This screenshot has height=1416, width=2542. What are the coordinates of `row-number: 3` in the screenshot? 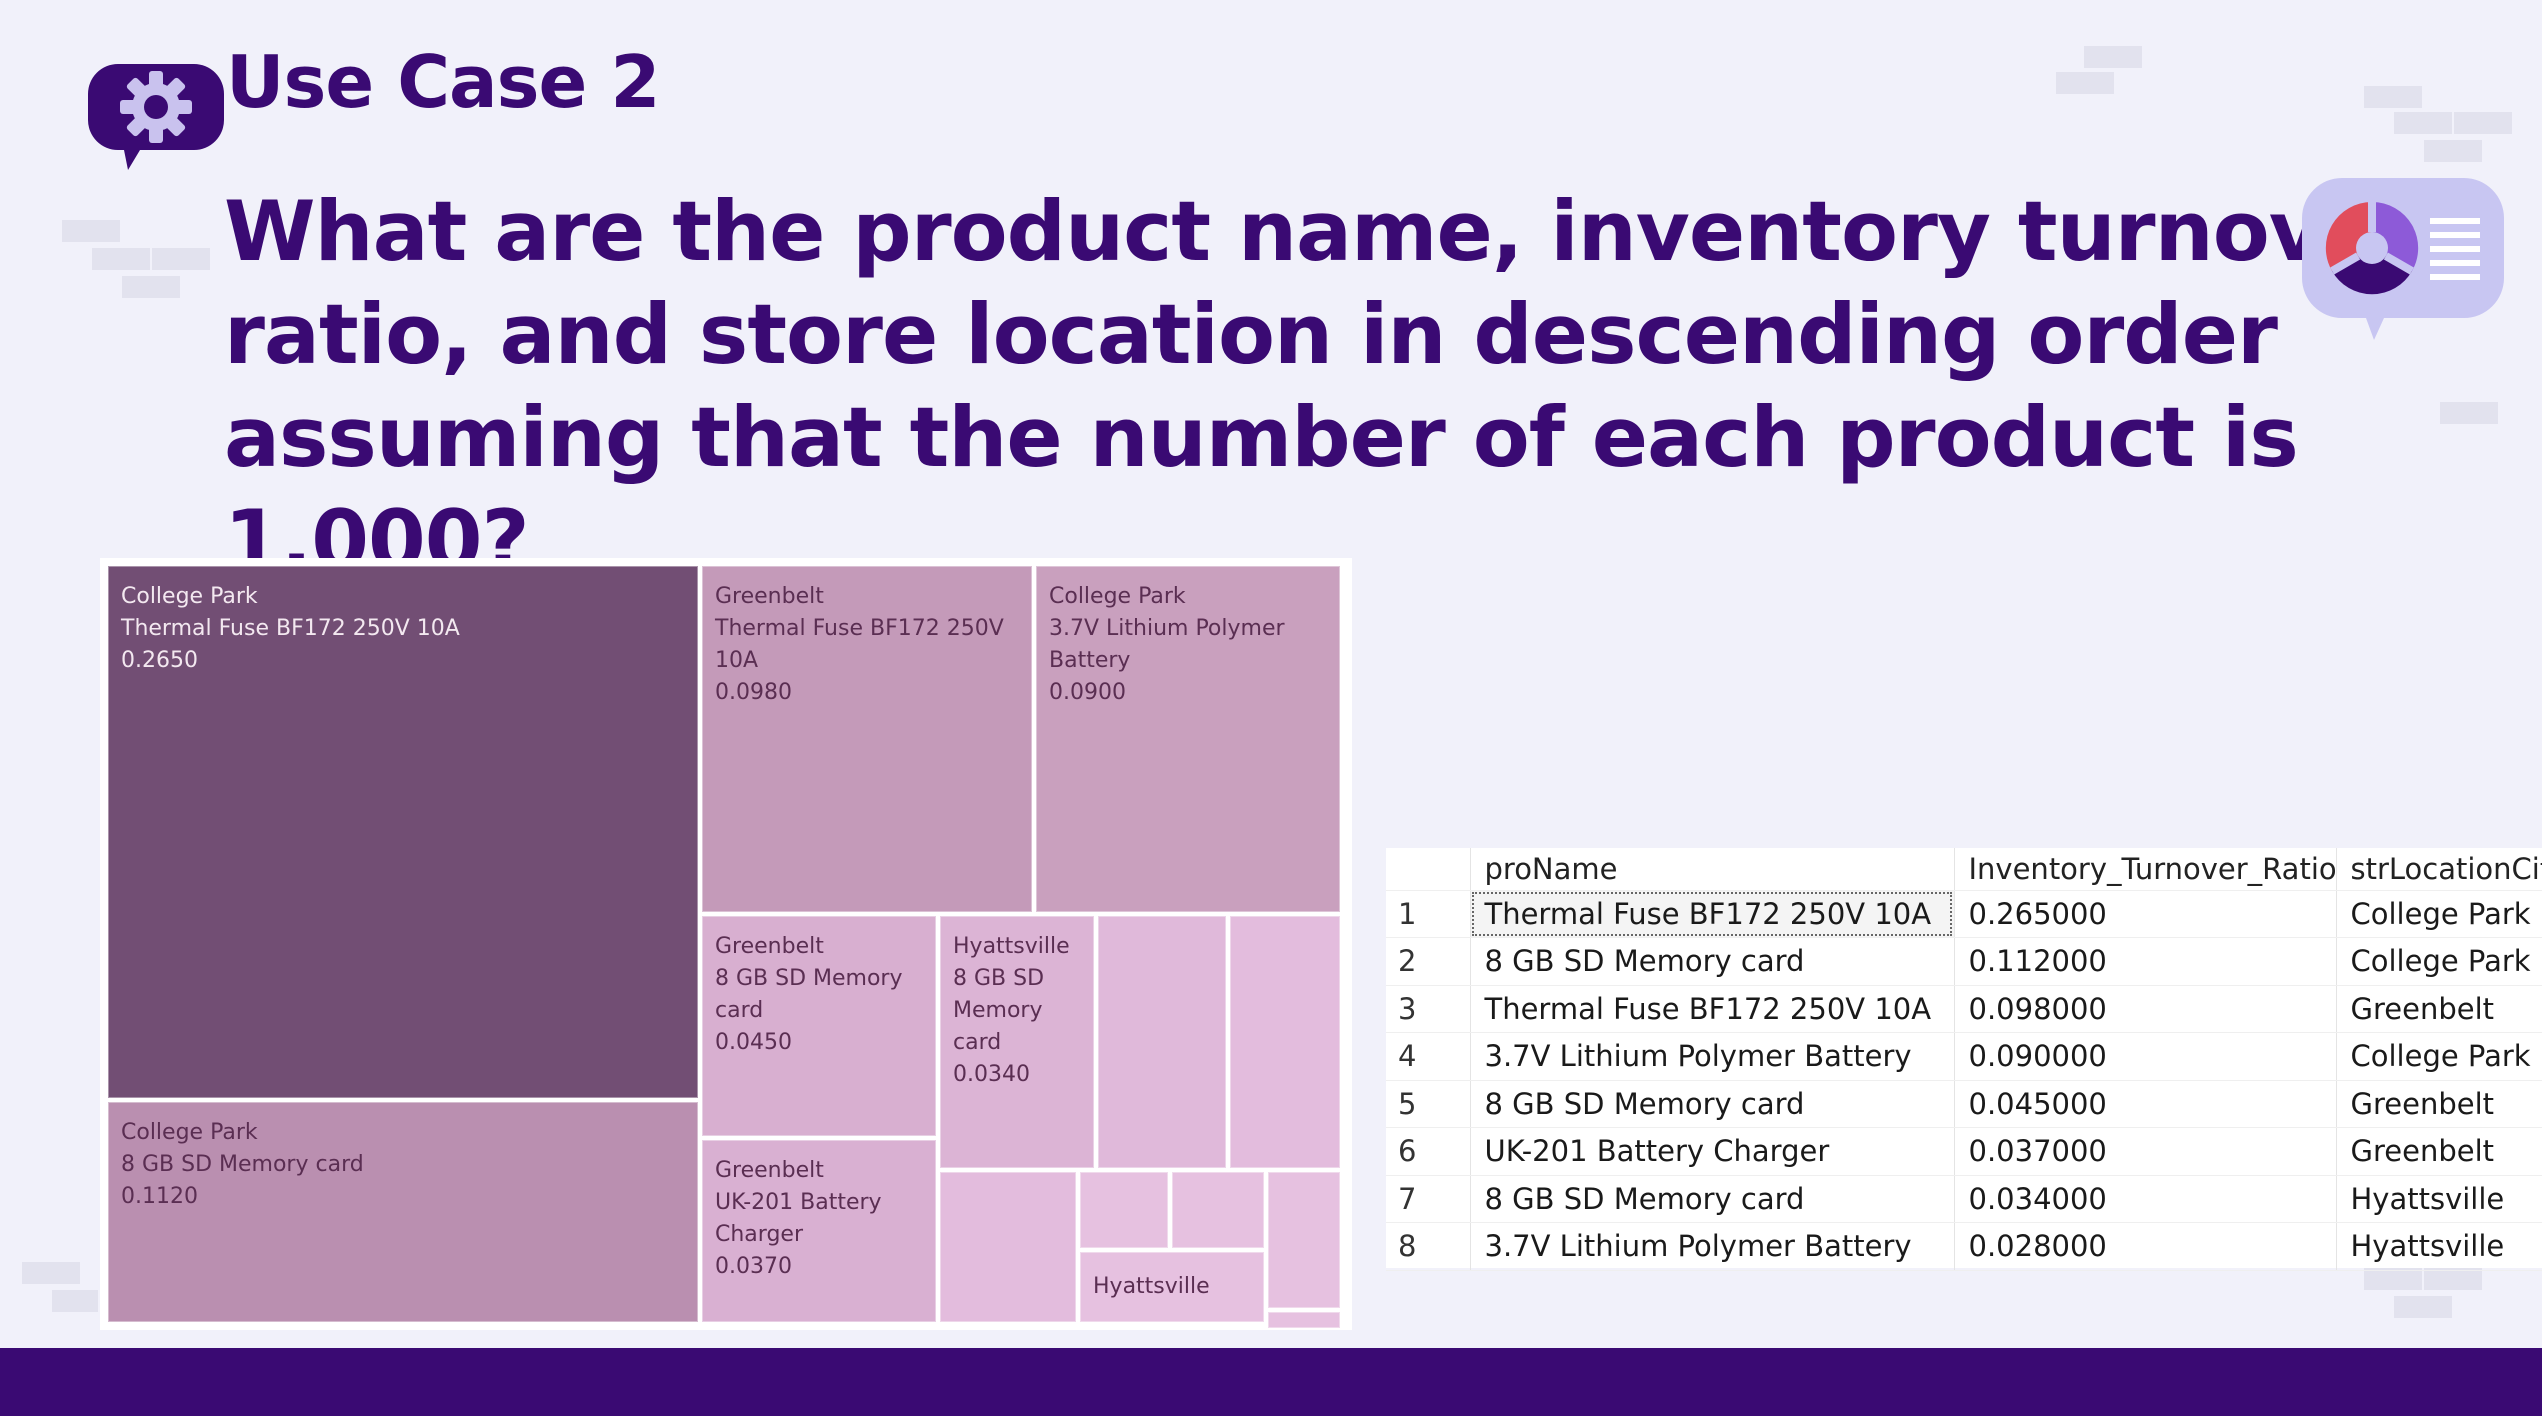 It's located at (1428, 1009).